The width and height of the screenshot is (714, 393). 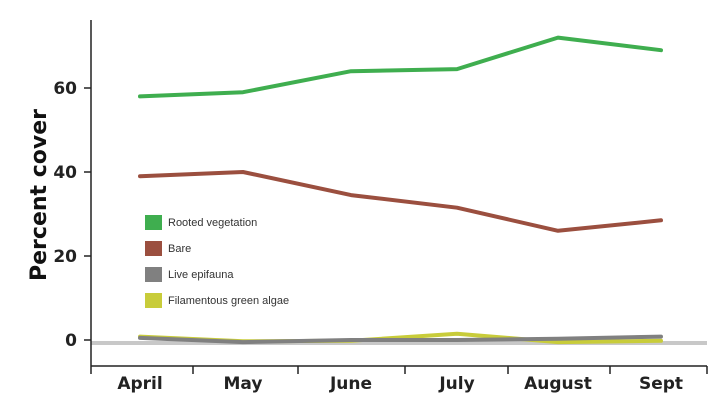 What do you see at coordinates (179, 249) in the screenshot?
I see `legend-label: Bare` at bounding box center [179, 249].